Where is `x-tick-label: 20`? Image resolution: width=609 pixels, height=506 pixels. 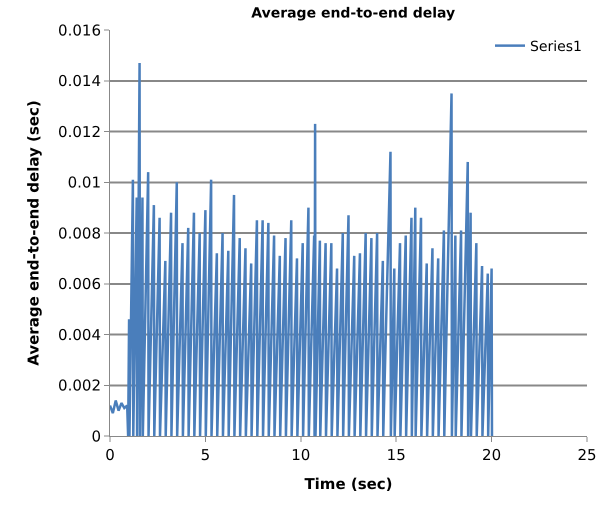
x-tick-label: 20 is located at coordinates (492, 455).